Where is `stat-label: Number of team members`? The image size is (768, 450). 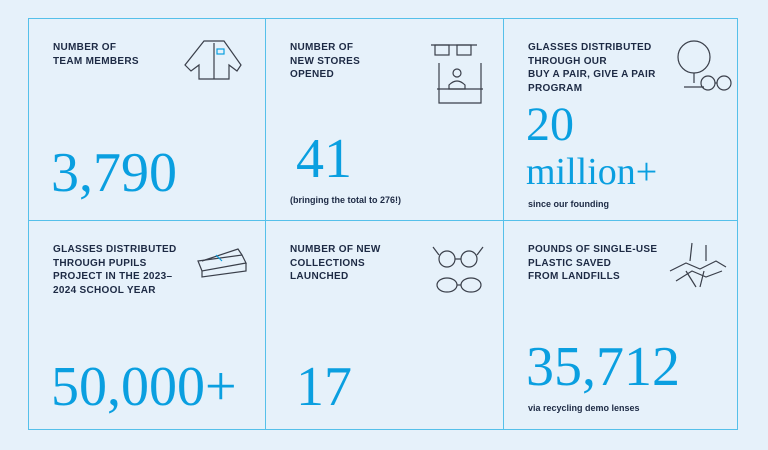 stat-label: Number of team members is located at coordinates (96, 54).